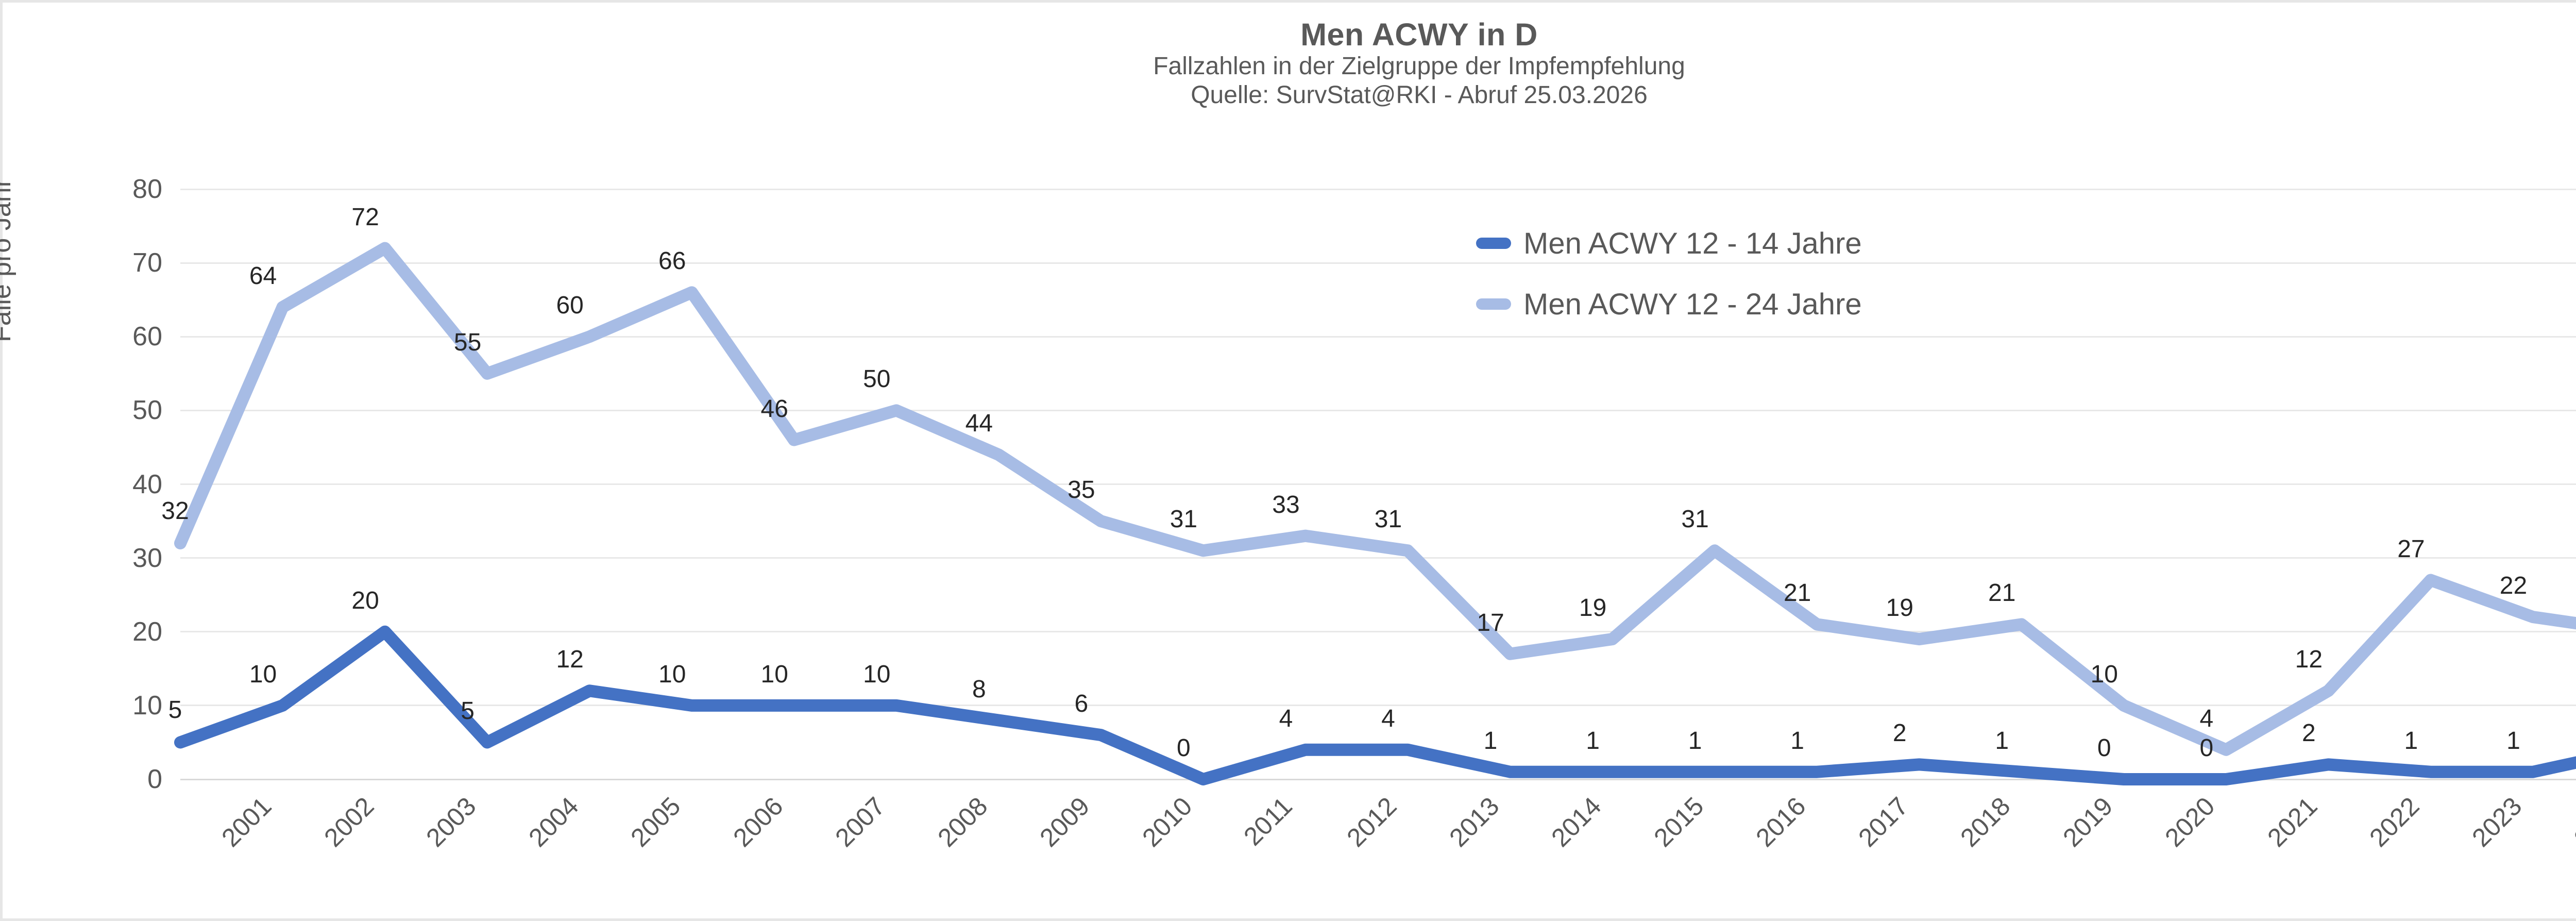 The width and height of the screenshot is (2576, 921). I want to click on x-tick-label-2012: 2012, so click(1371, 821).